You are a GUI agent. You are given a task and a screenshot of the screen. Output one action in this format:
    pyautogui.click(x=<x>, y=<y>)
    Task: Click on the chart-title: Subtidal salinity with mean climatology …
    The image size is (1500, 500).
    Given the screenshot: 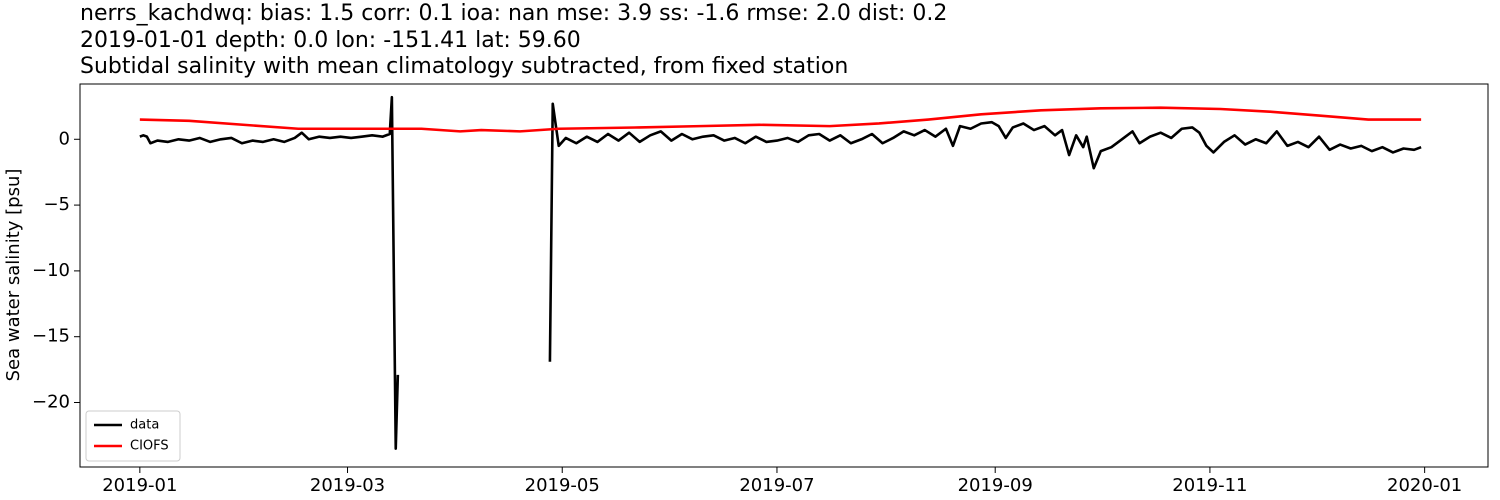 What is the action you would take?
    pyautogui.click(x=464, y=66)
    